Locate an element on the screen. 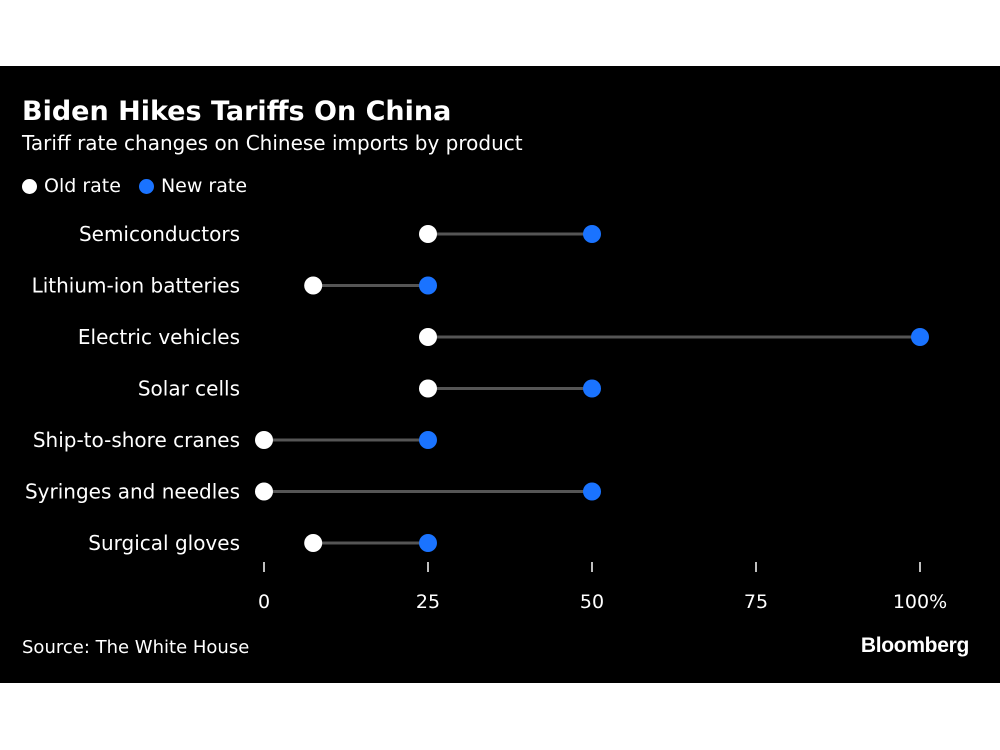  legend-marker-new is located at coordinates (146, 186).